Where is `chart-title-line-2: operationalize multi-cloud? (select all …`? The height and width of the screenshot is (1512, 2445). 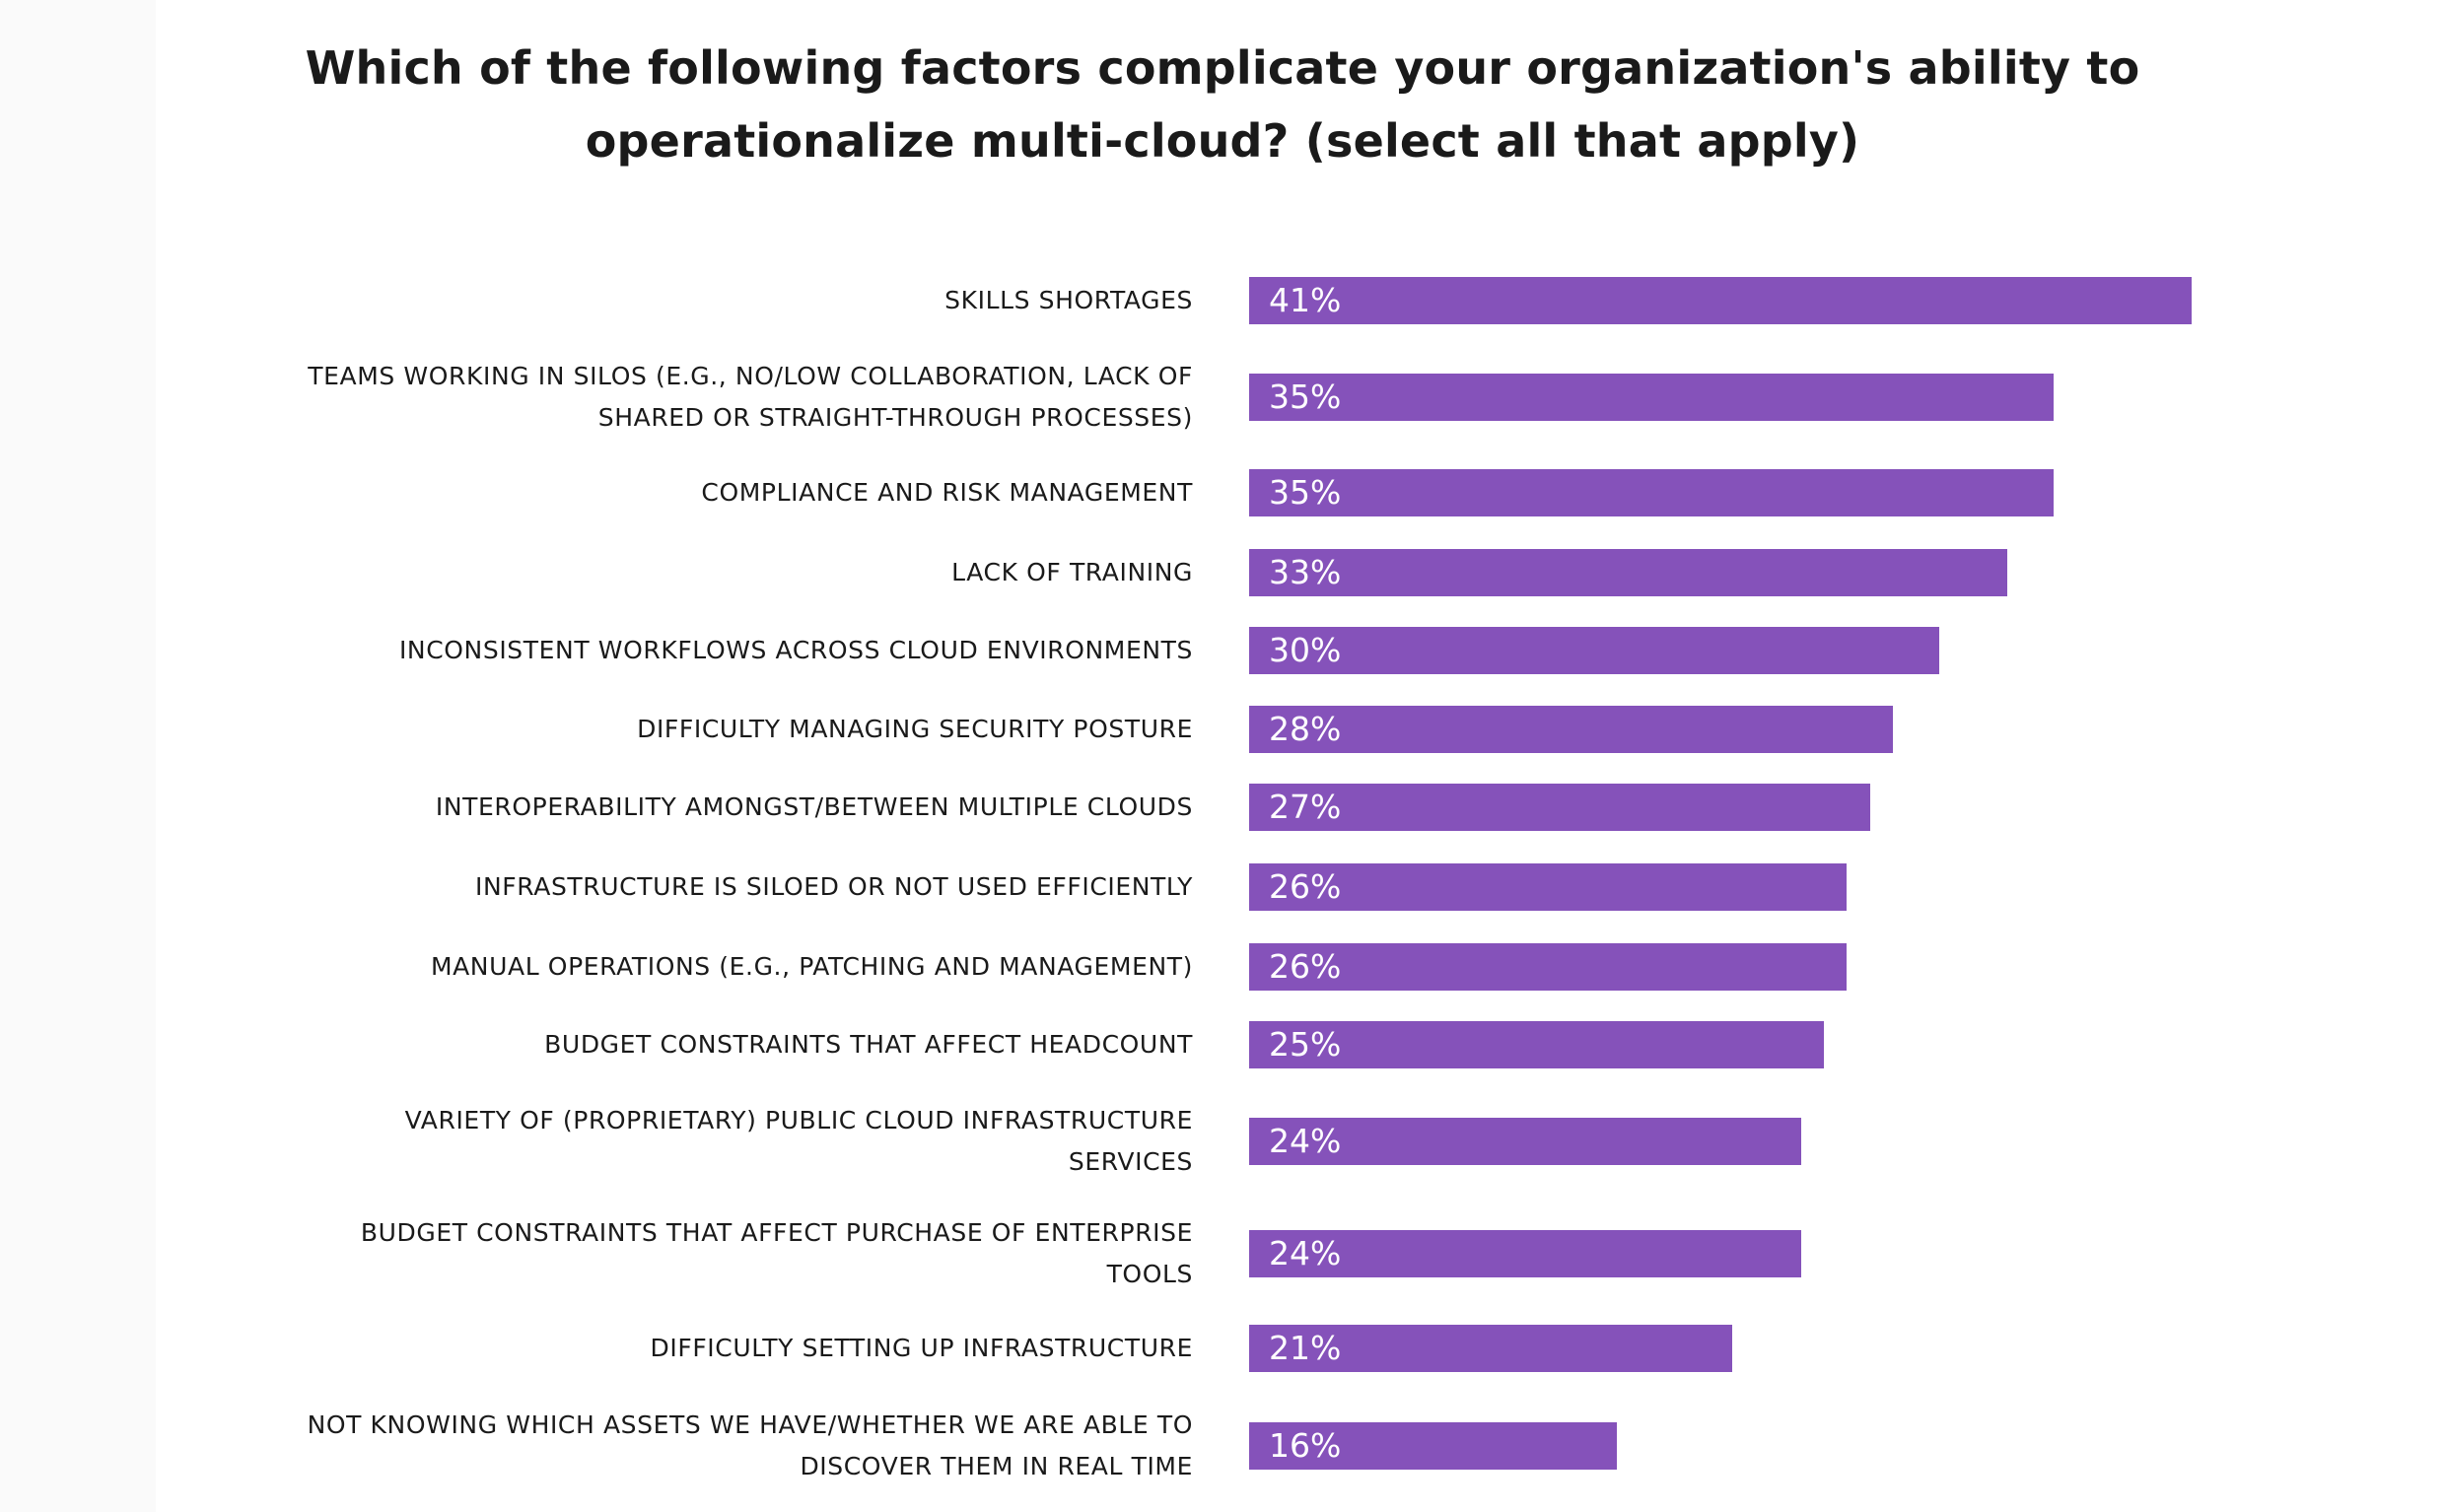 chart-title-line-2: operationalize multi-cloud? (select all … is located at coordinates (1222, 141).